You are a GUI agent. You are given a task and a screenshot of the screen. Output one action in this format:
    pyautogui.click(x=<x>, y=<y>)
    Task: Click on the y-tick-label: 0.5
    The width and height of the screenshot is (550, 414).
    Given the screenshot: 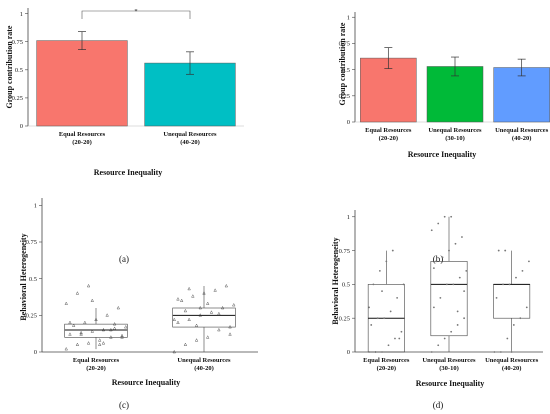 What is the action you would take?
    pyautogui.click(x=346, y=70)
    